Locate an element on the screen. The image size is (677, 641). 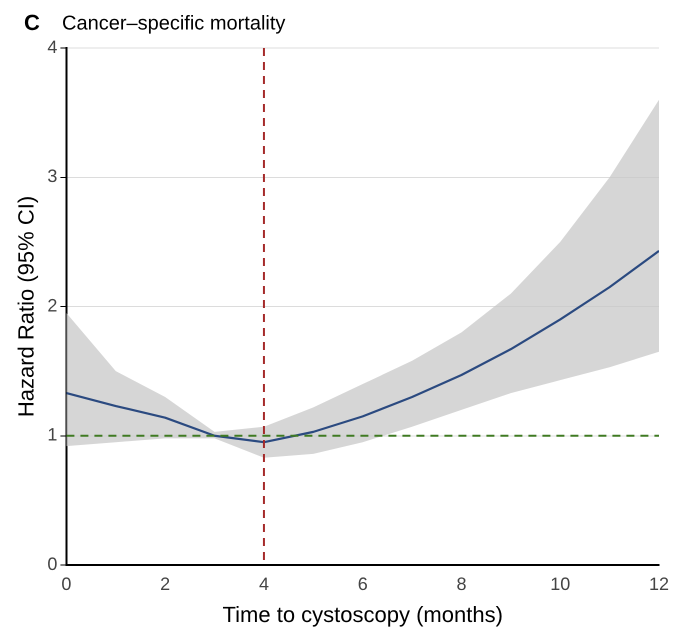
x-tick-label: 8 is located at coordinates (461, 584).